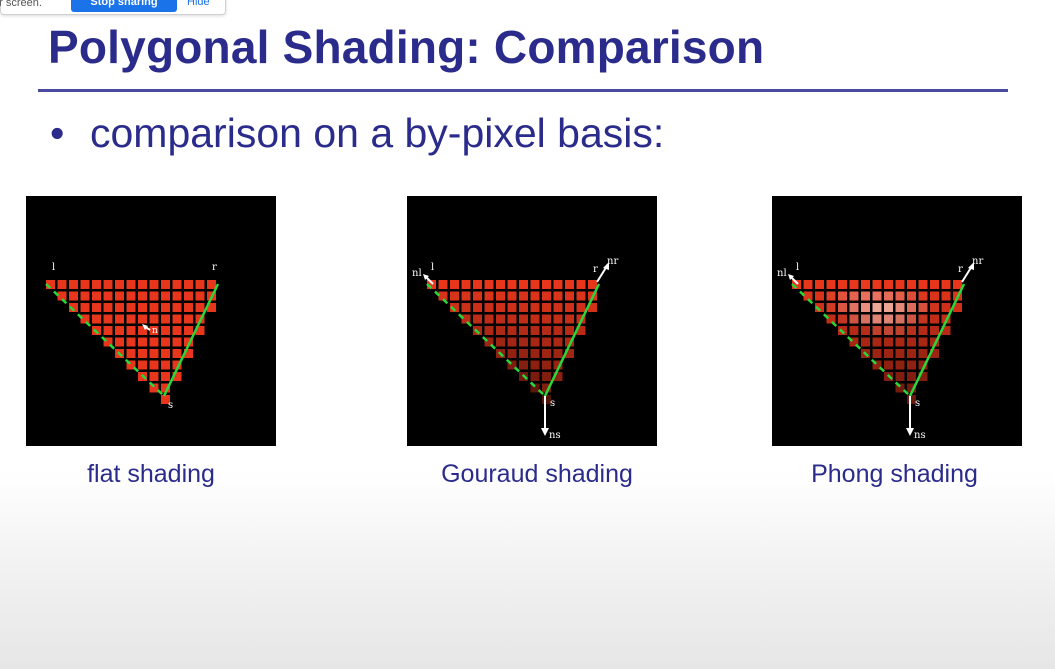 The image size is (1055, 669). I want to click on hide-share-bar-link: Hide, so click(198, 4).